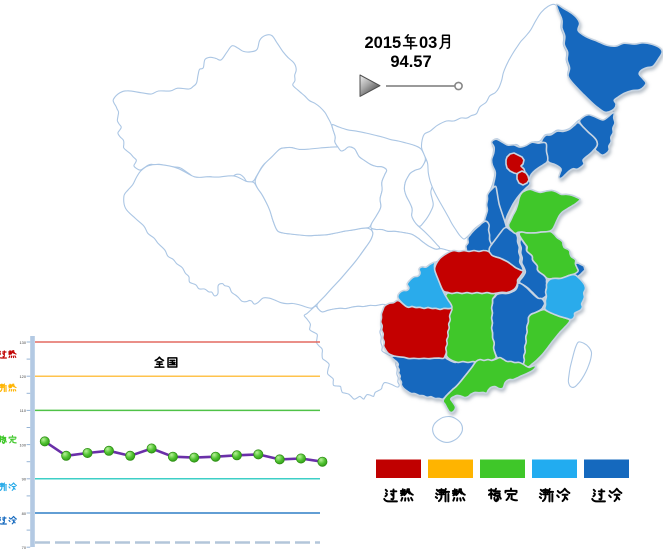 Image resolution: width=663 pixels, height=551 pixels. Describe the element at coordinates (23, 342) in the screenshot. I see `svg-text: 130` at that location.